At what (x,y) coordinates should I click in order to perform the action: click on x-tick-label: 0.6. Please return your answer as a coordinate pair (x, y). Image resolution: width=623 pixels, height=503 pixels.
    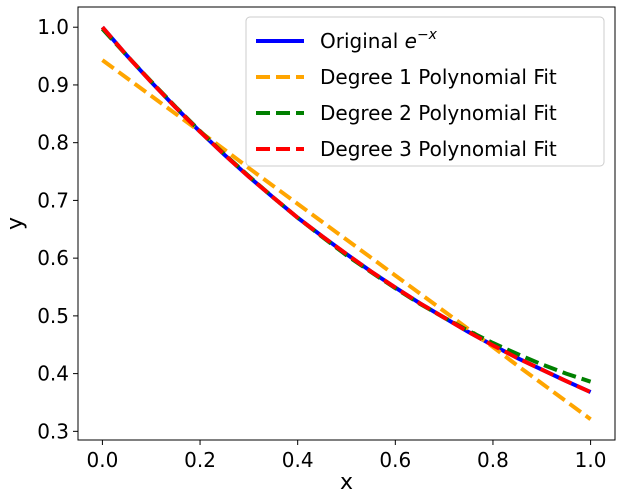
    Looking at the image, I should click on (395, 460).